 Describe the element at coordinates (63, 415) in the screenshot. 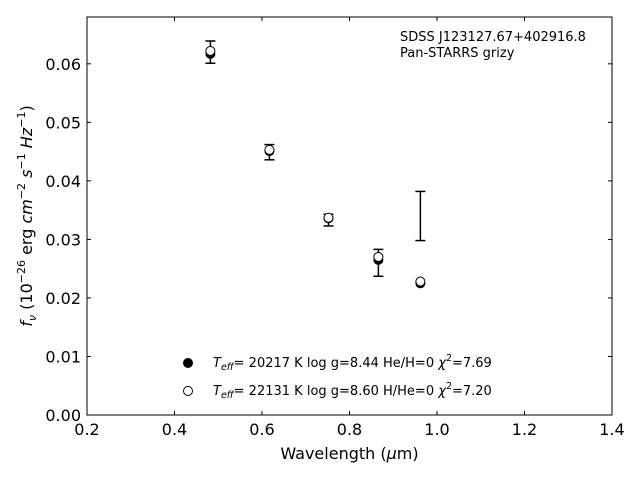

I see `y-tick-label: 0.00` at that location.